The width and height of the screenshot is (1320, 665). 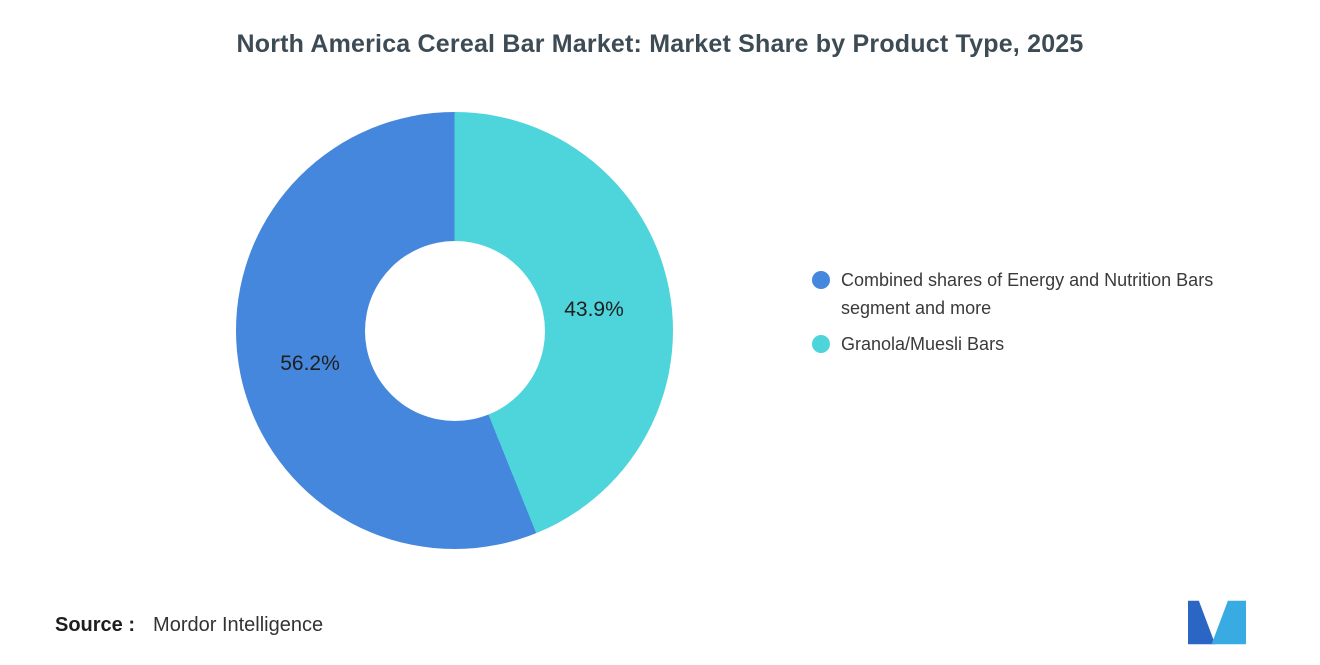 What do you see at coordinates (821, 344) in the screenshot?
I see `legend-dot-teal-icon` at bounding box center [821, 344].